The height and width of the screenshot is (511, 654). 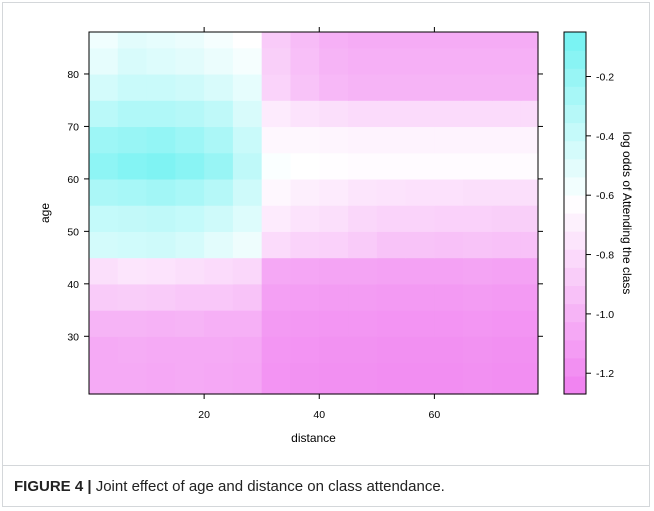 What do you see at coordinates (73, 180) in the screenshot?
I see `y-tick-label: 60` at bounding box center [73, 180].